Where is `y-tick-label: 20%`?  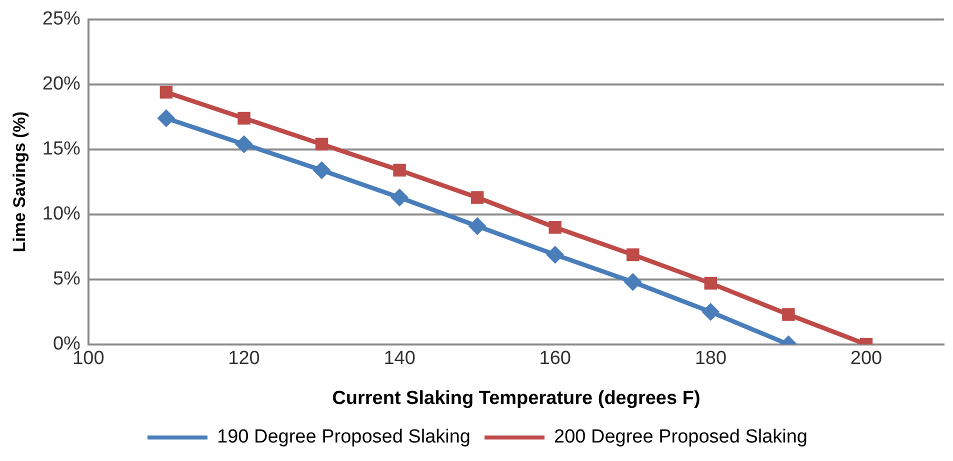
y-tick-label: 20% is located at coordinates (61, 84).